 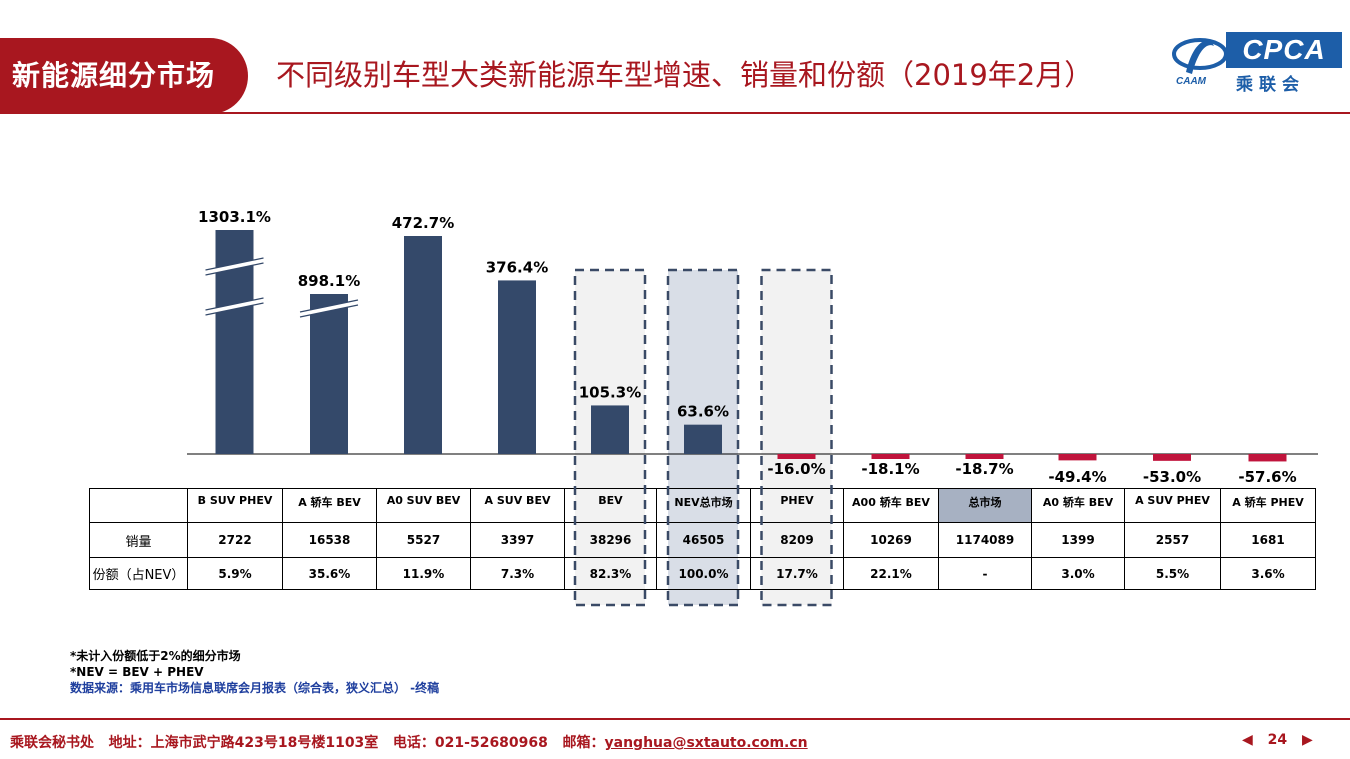 I want to click on sales-cell: 2722, so click(x=235, y=540).